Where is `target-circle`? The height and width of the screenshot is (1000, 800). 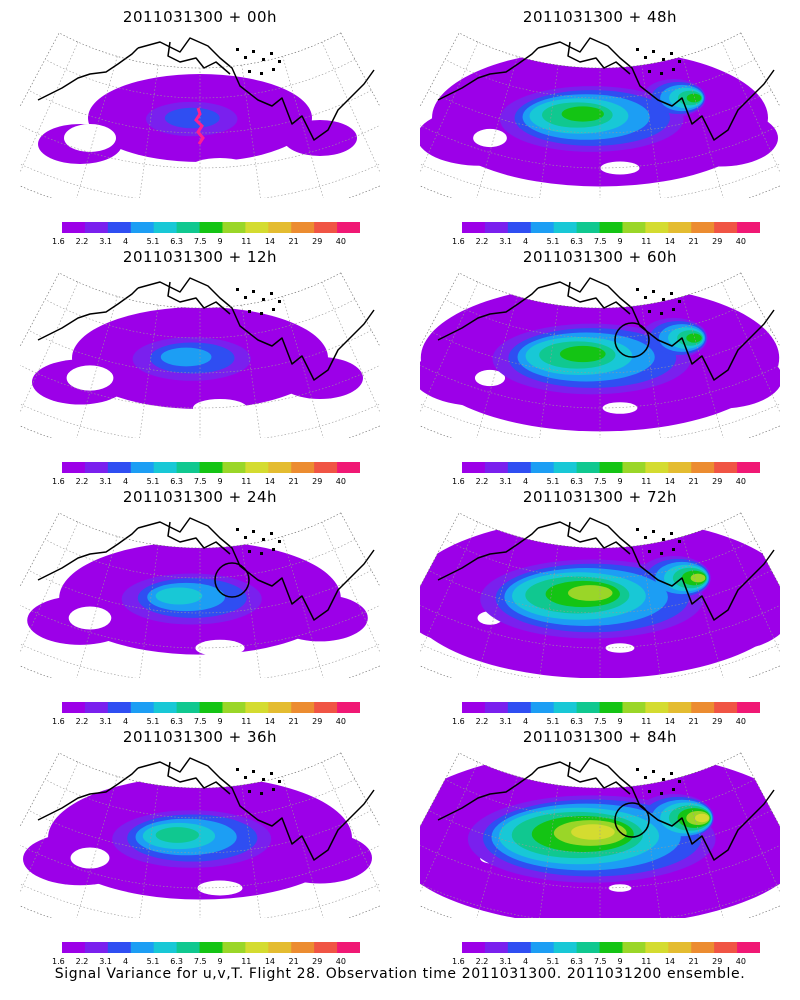 target-circle is located at coordinates (632, 820).